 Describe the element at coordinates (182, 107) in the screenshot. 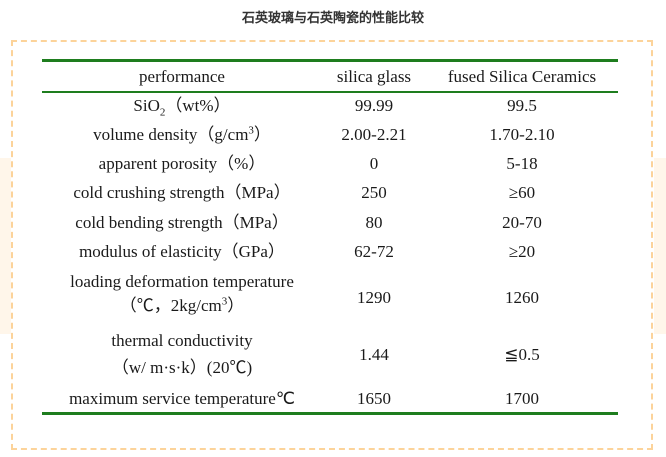

I see `property-cell: SiO2（wt%）` at that location.